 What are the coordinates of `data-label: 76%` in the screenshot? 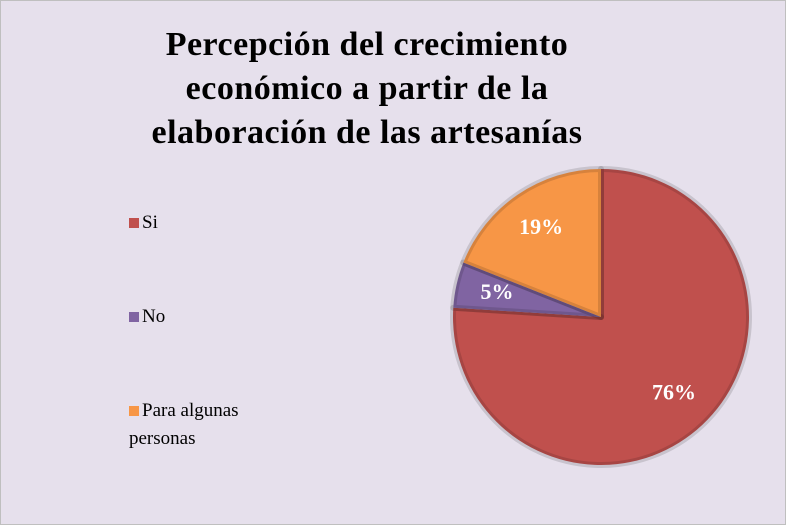 It's located at (674, 392).